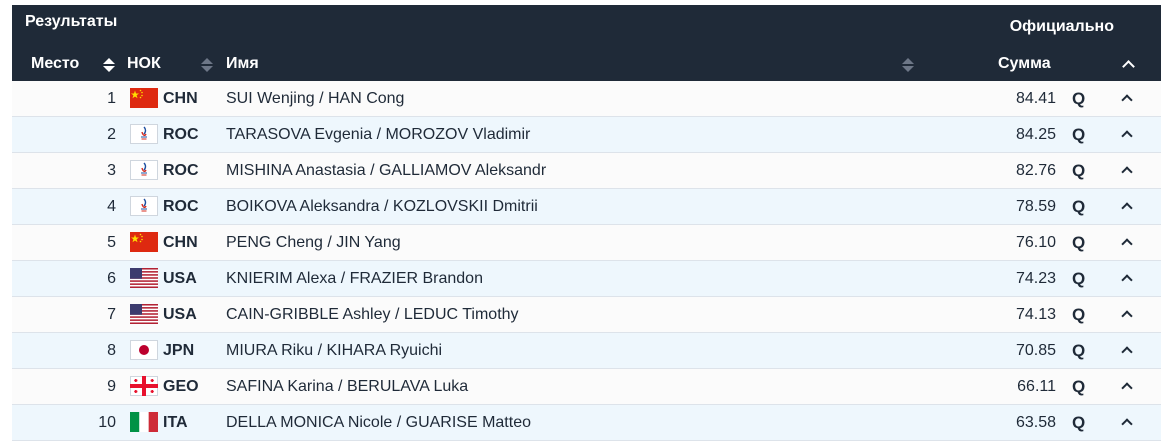 The width and height of the screenshot is (1167, 441). What do you see at coordinates (144, 422) in the screenshot?
I see `italy-flag-icon` at bounding box center [144, 422].